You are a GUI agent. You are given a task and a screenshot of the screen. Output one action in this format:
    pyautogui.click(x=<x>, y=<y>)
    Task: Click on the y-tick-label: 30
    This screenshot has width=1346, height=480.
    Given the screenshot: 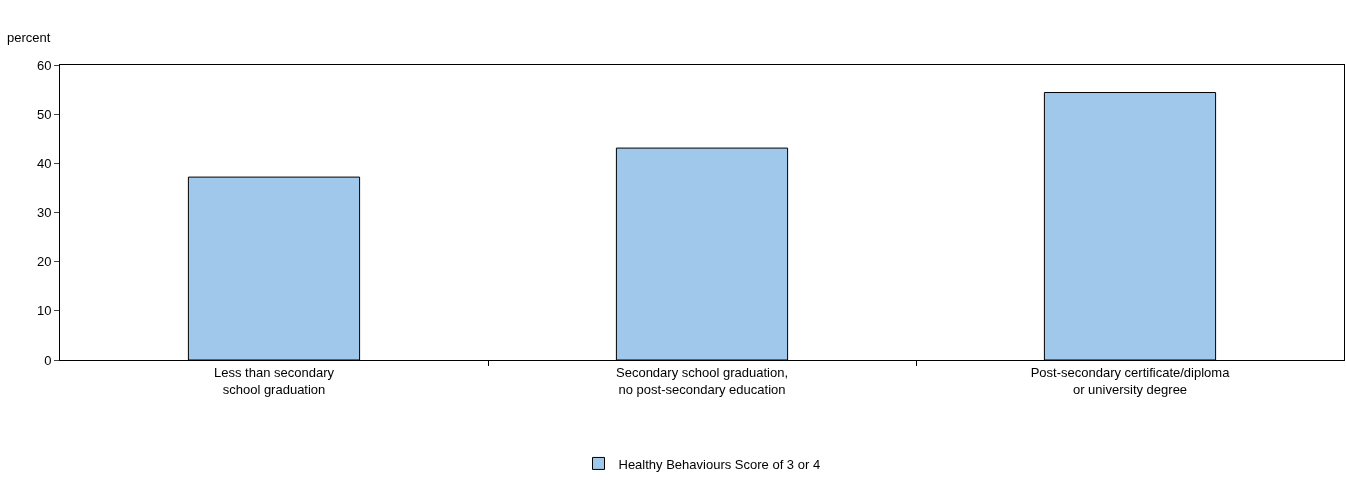 What is the action you would take?
    pyautogui.click(x=44, y=213)
    